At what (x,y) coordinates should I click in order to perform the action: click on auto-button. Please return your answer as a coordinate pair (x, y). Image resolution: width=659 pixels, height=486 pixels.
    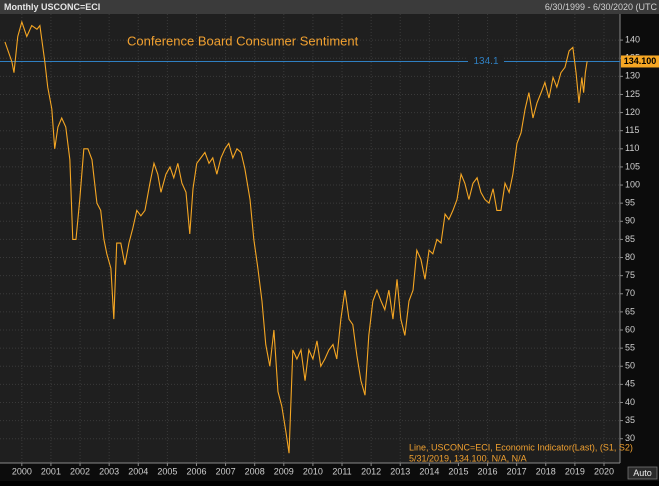
    Looking at the image, I should click on (642, 473).